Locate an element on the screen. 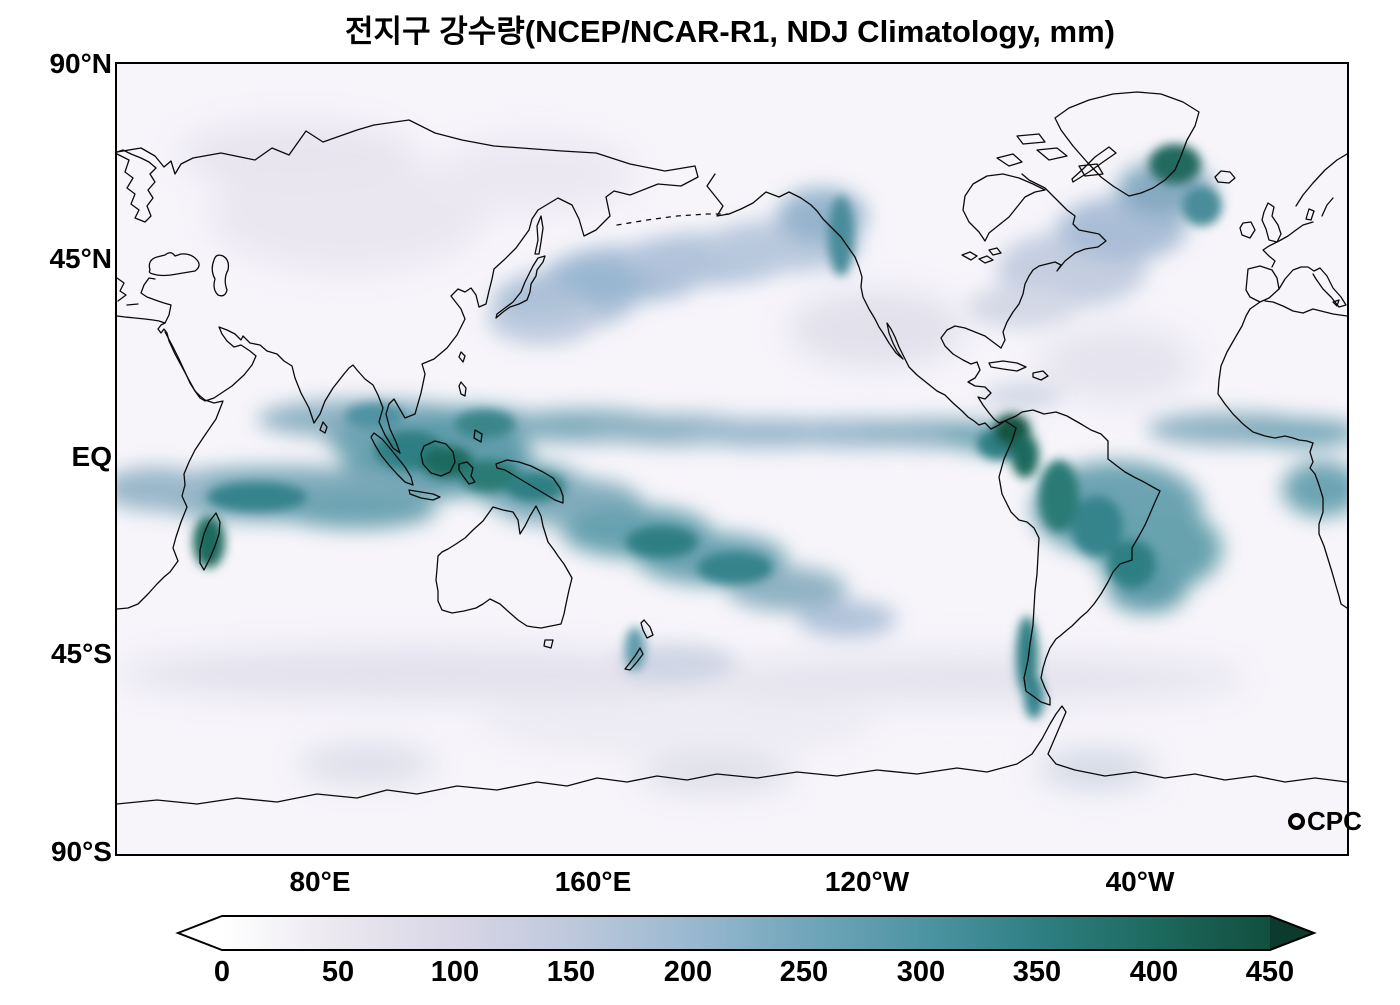  colorbar is located at coordinates (746, 933).